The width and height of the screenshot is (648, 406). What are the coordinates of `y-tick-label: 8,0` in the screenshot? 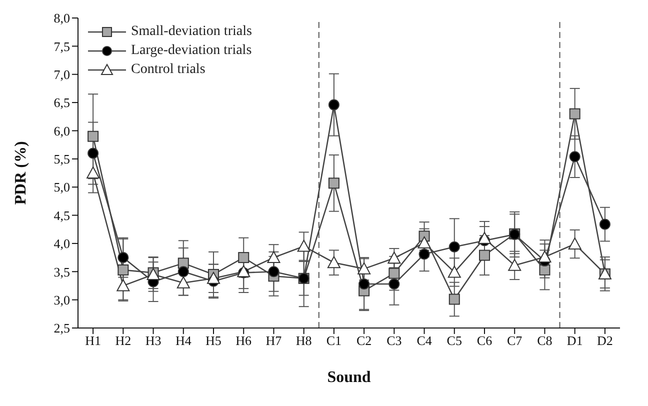 It's located at (62, 18).